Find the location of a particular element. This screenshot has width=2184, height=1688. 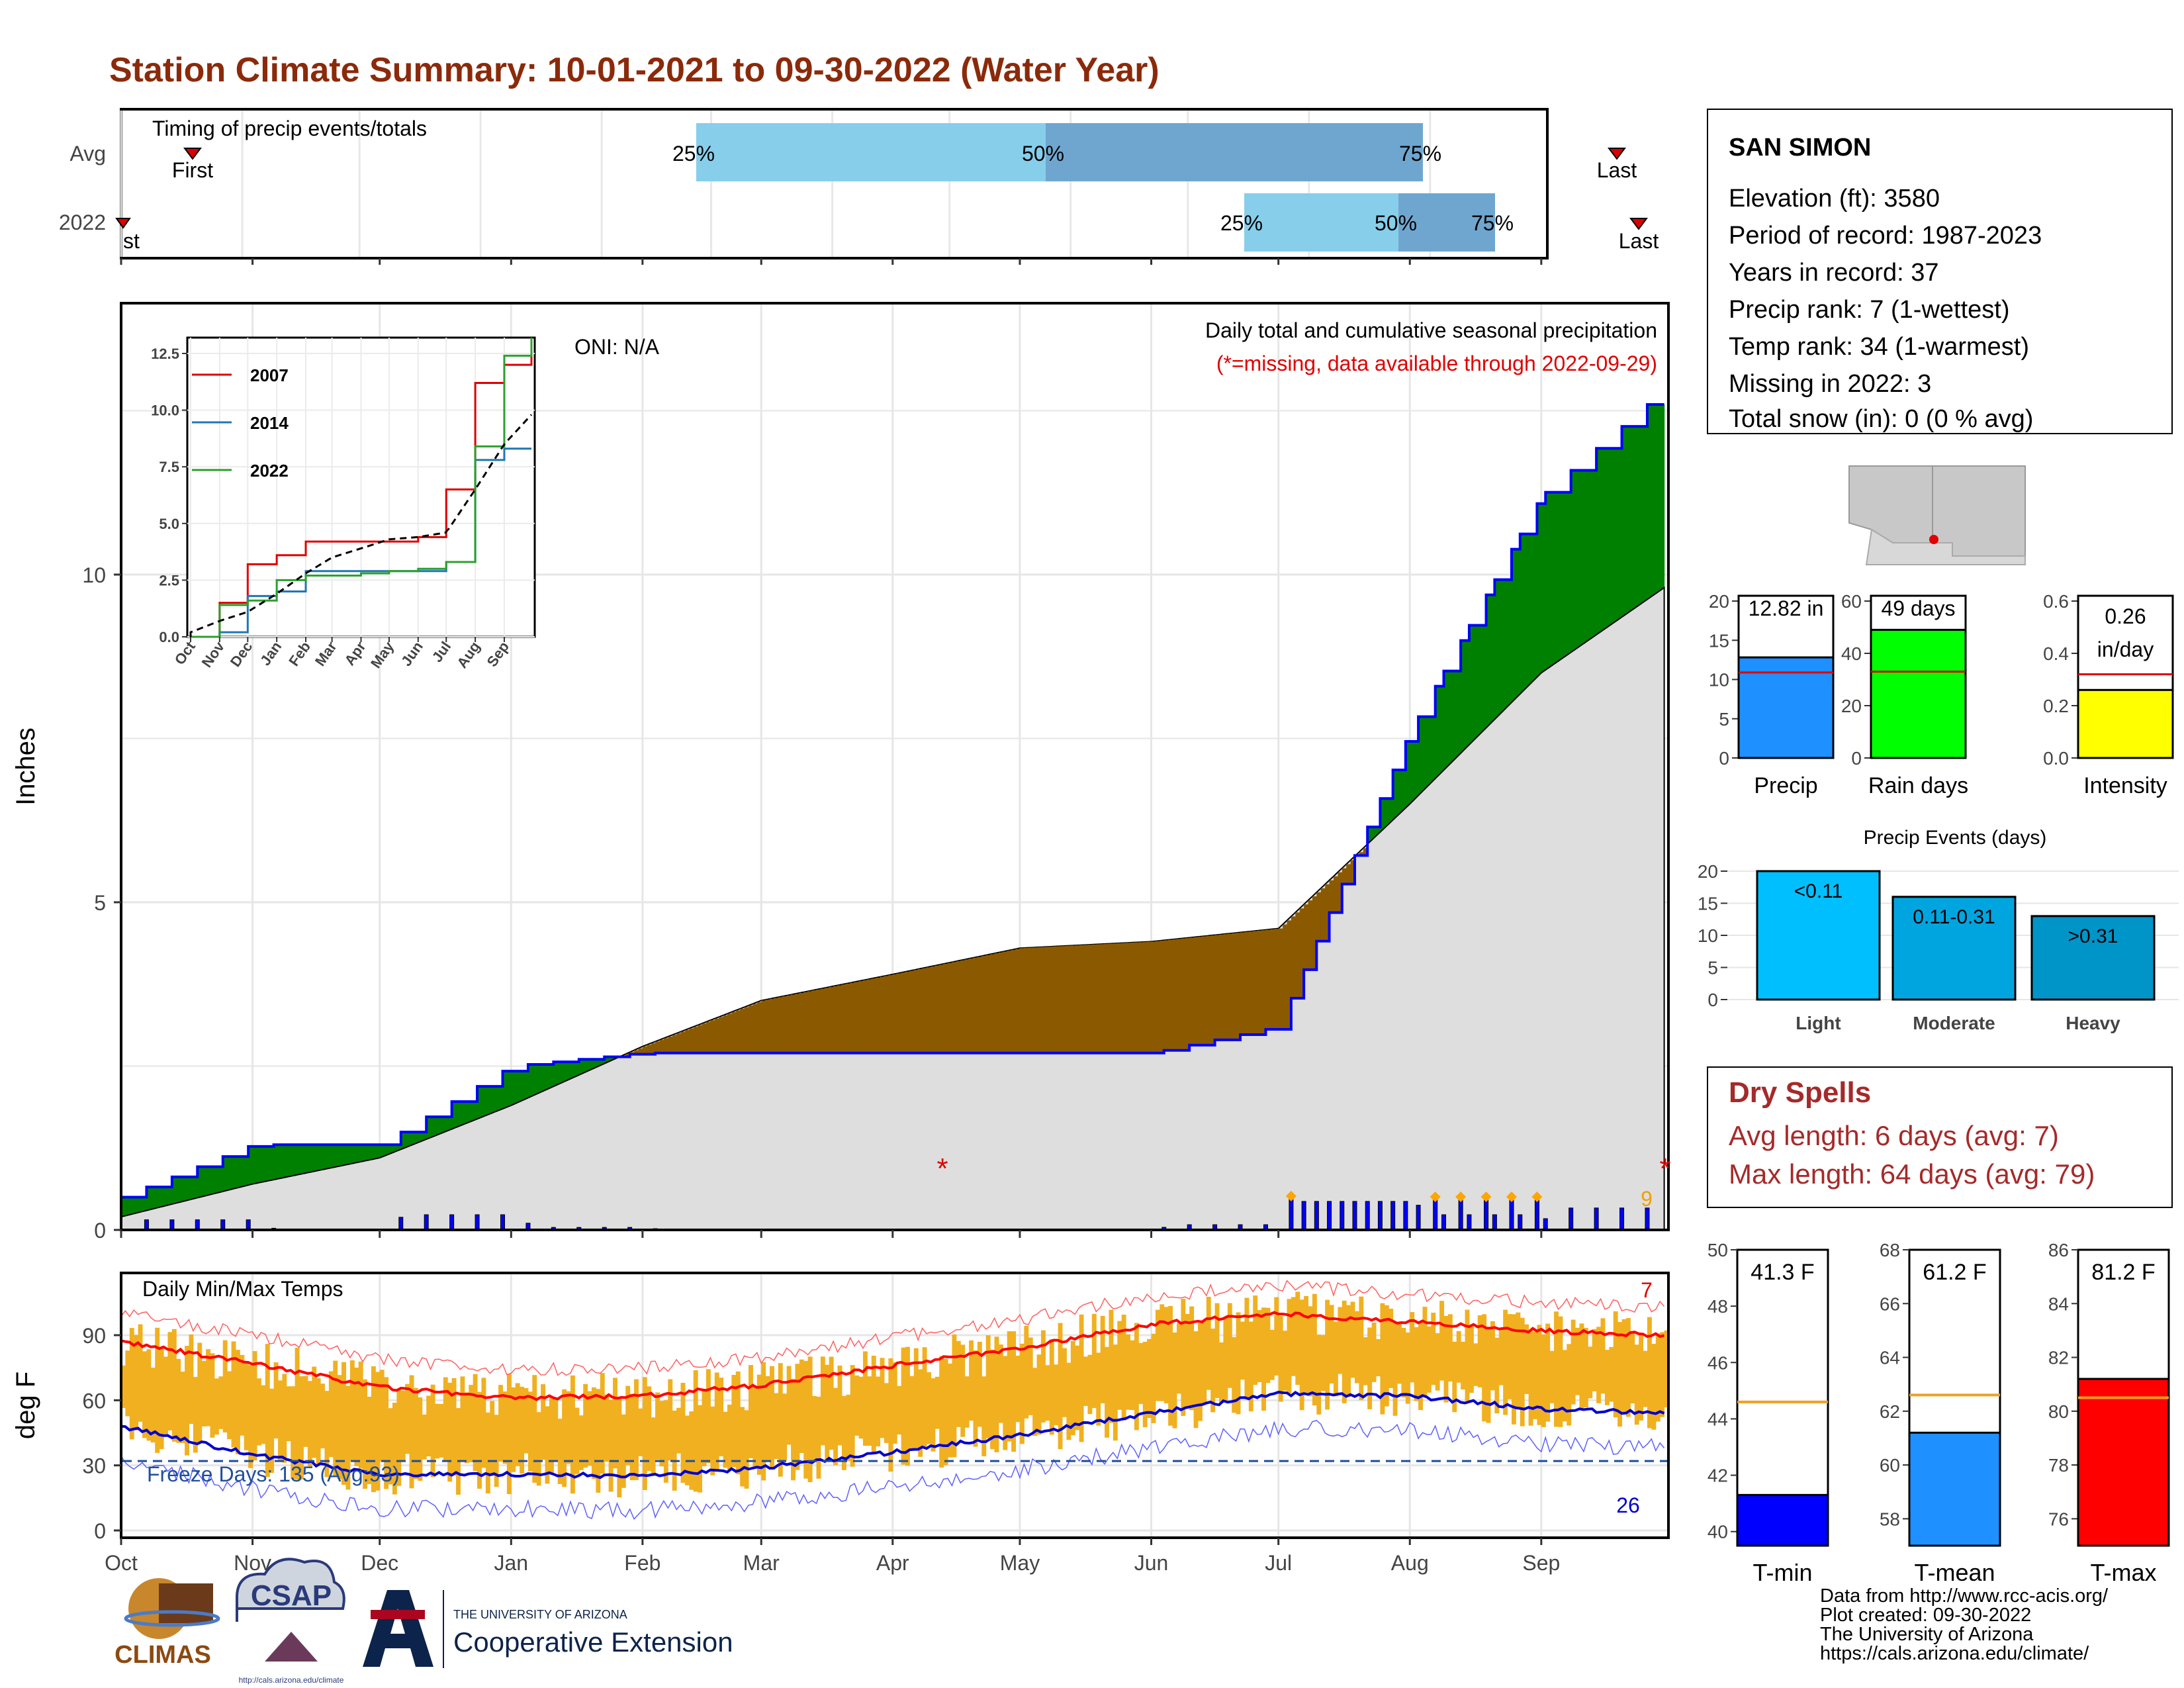

inset-ytick-label: 10.0 is located at coordinates (165, 410).